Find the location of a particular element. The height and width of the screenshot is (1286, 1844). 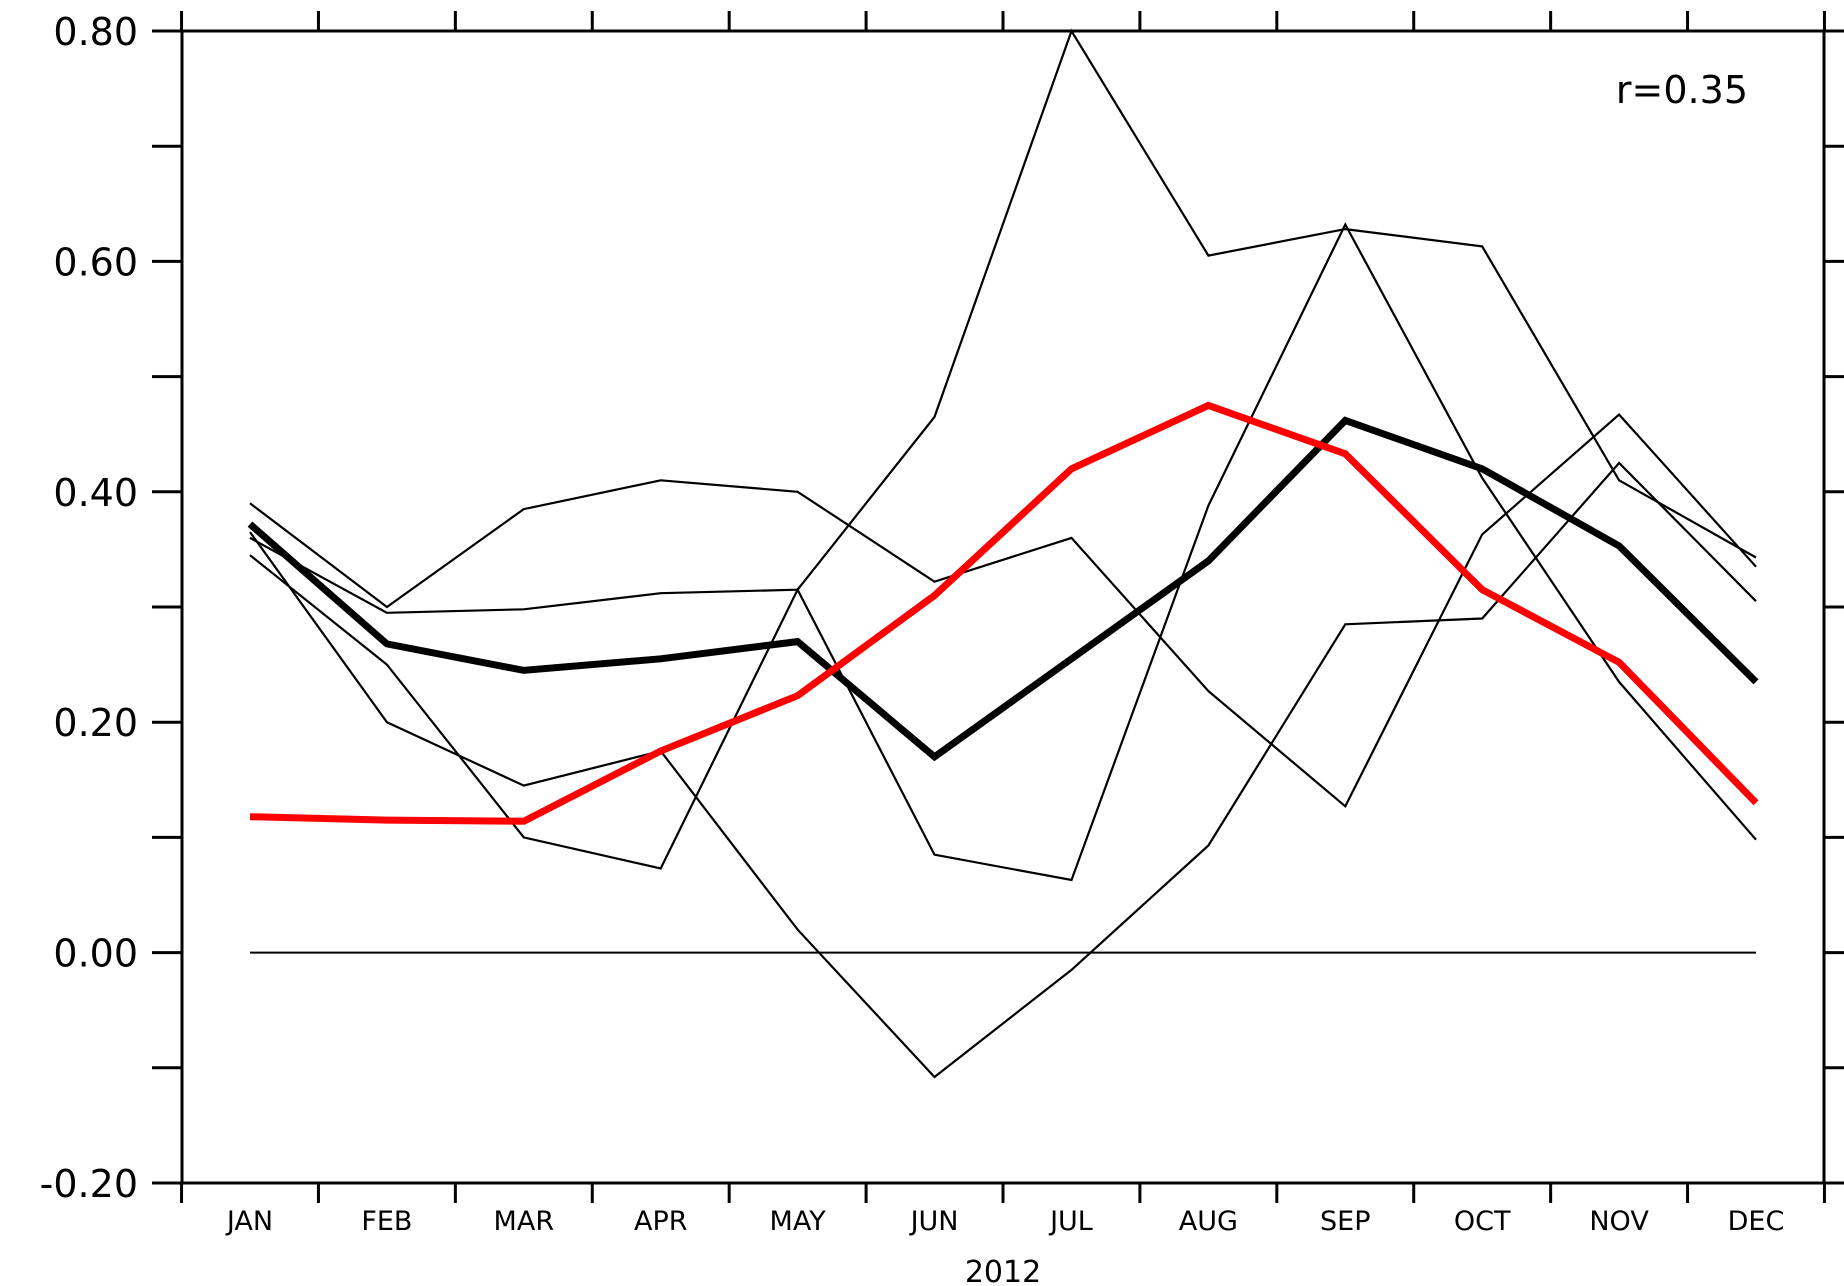

y-tick-label: 0.60 is located at coordinates (95, 262).